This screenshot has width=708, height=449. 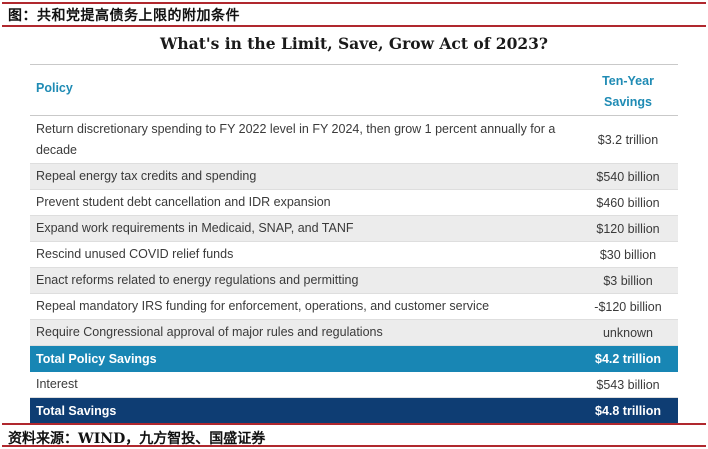 What do you see at coordinates (628, 92) in the screenshot?
I see `header-savings: Ten-Year Savings` at bounding box center [628, 92].